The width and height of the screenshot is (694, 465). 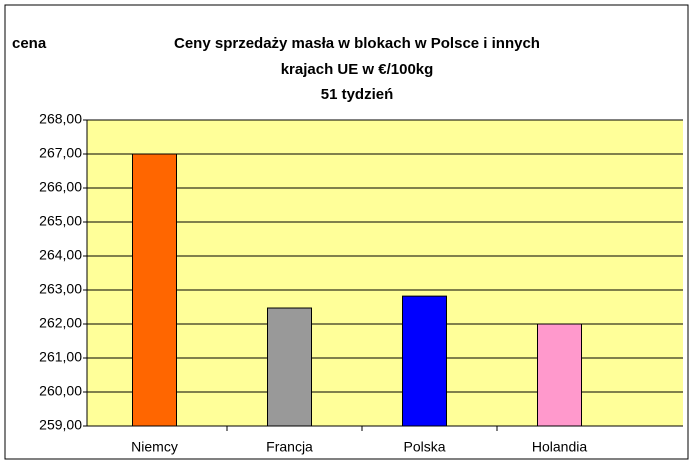 What do you see at coordinates (60, 187) in the screenshot?
I see `y-tick-label: 266,00` at bounding box center [60, 187].